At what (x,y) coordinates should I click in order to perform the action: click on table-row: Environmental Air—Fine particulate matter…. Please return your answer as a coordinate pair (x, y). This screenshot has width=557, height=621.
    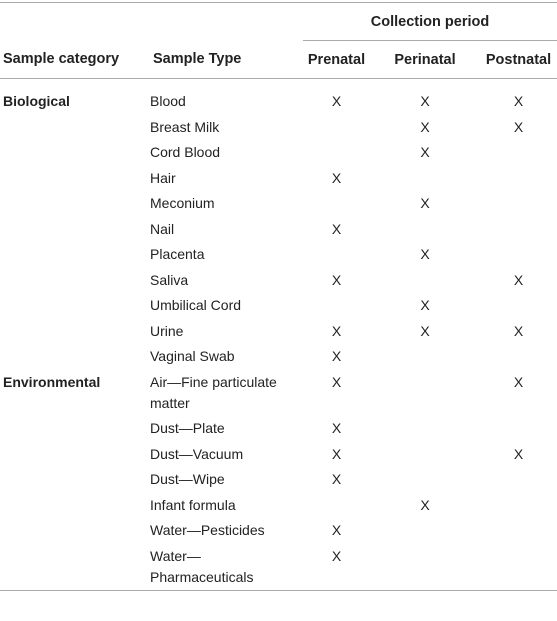
    Looking at the image, I should click on (278, 393).